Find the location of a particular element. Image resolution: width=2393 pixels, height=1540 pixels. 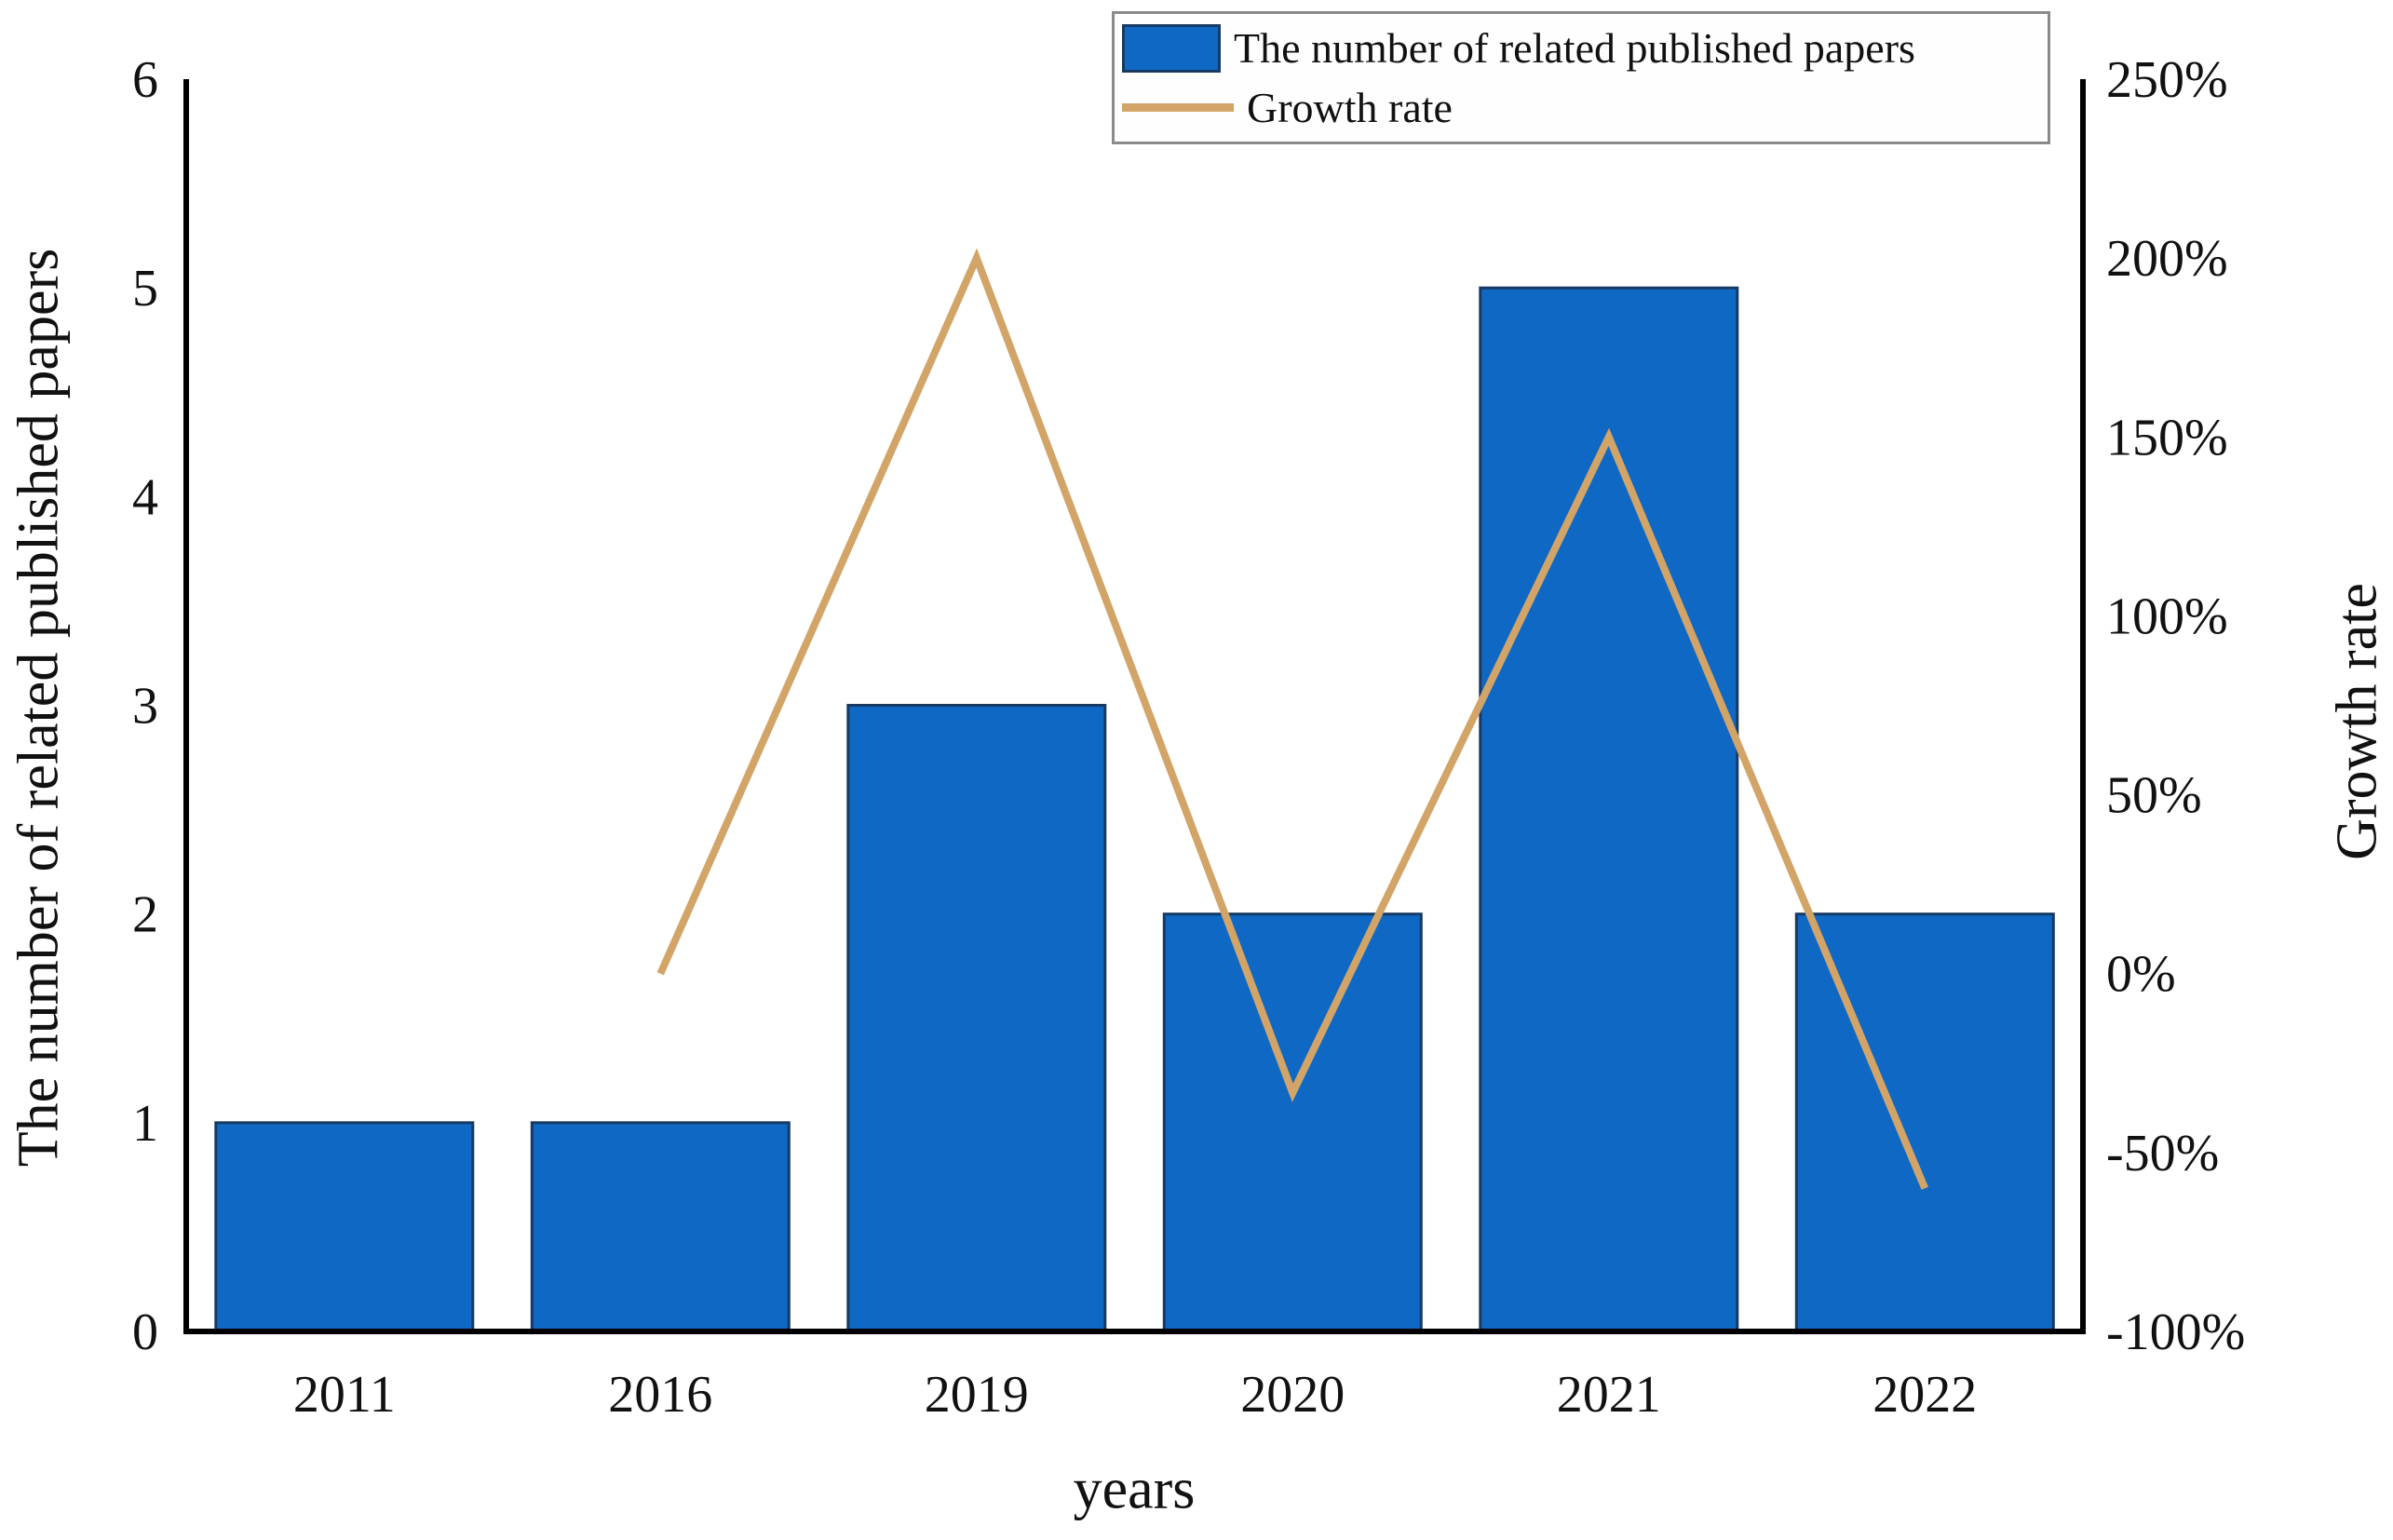

right-tick-250%: 250% is located at coordinates (2167, 80).